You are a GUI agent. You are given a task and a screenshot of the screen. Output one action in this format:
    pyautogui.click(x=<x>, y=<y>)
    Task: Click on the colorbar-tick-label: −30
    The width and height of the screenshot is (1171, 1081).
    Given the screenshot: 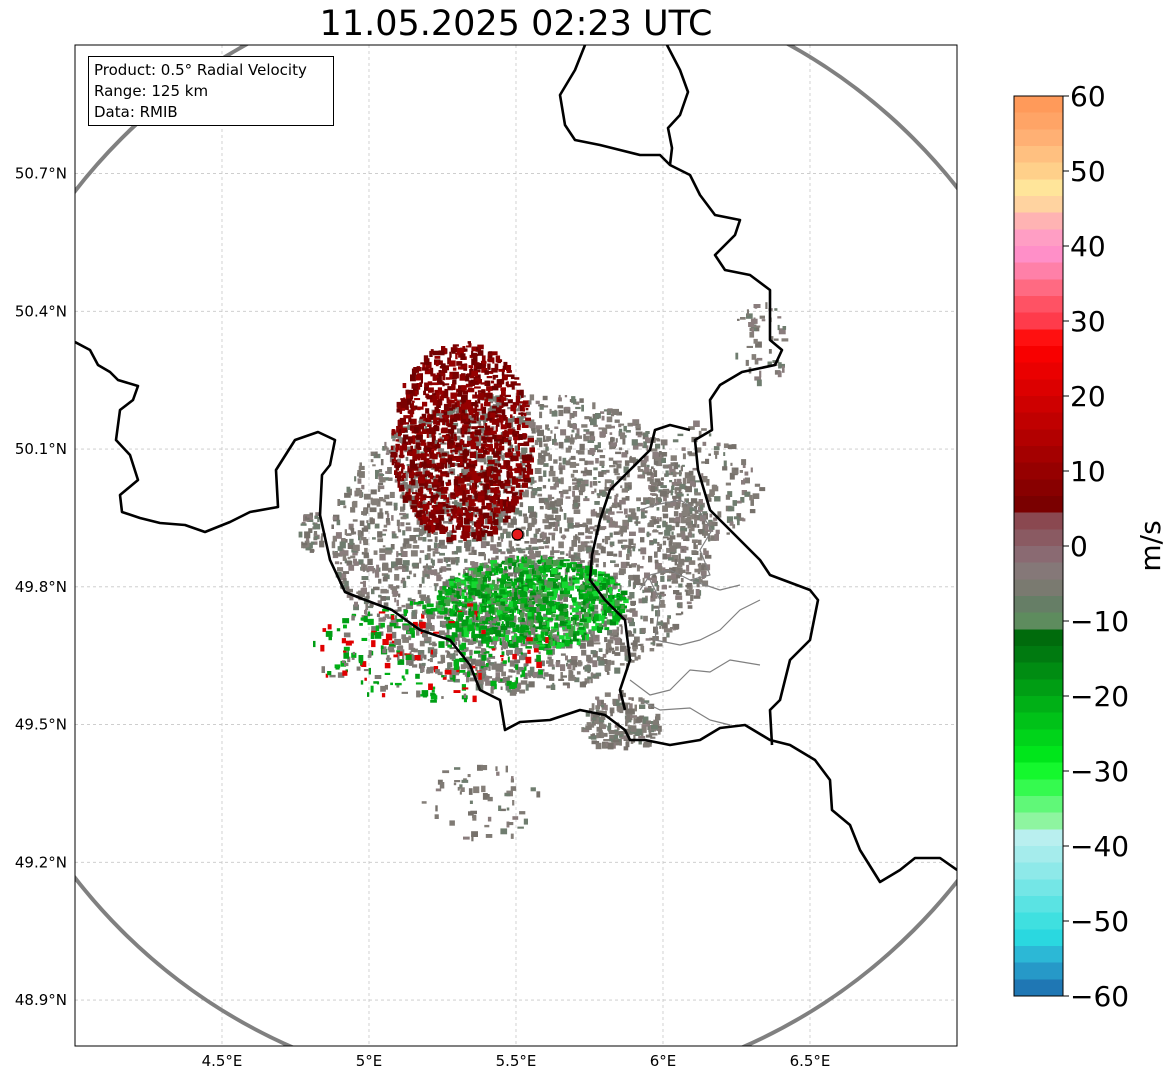 What is the action you would take?
    pyautogui.click(x=1099, y=771)
    